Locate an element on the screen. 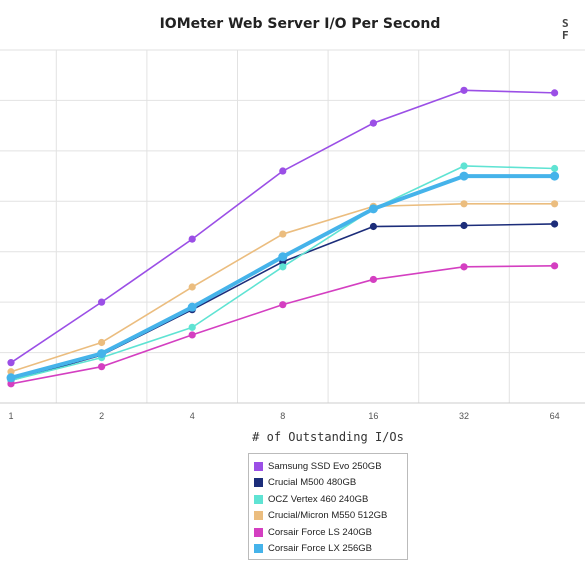 This screenshot has width=585, height=585. legend-label: Crucial/Micron M550 512GB is located at coordinates (328, 516).